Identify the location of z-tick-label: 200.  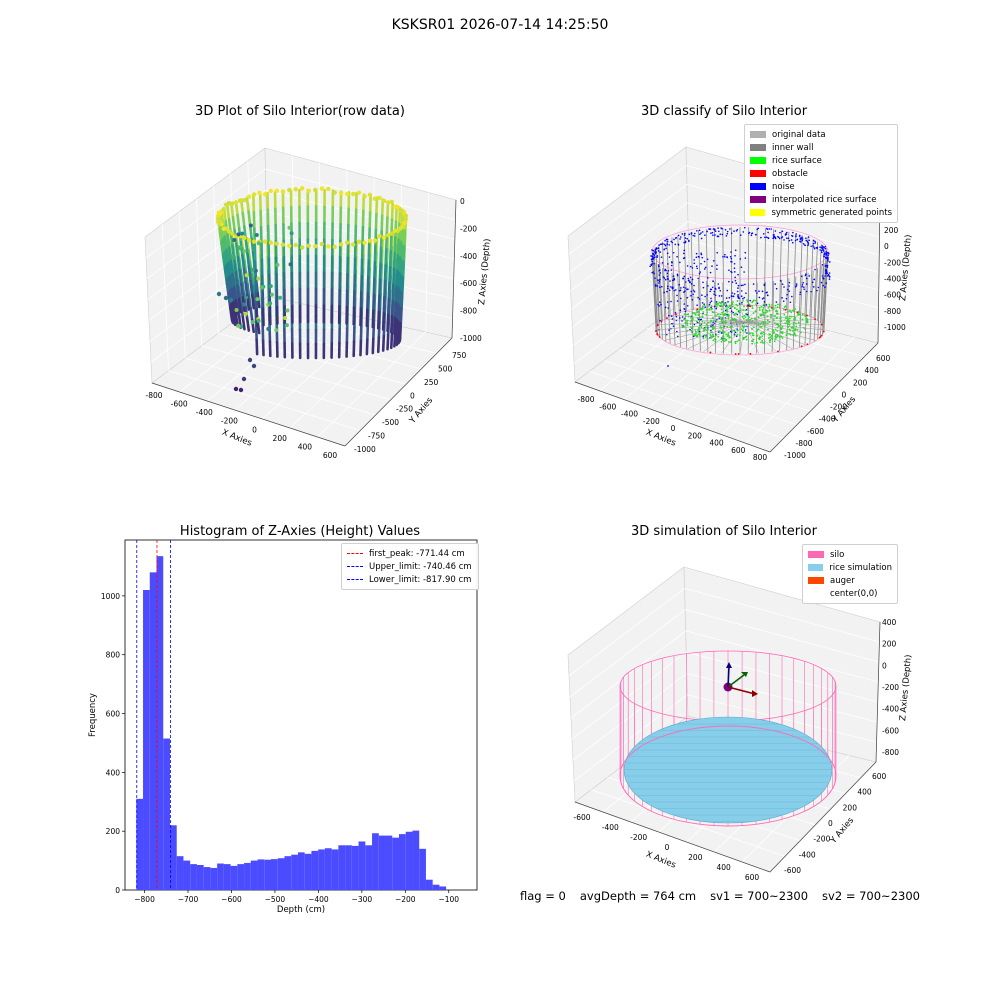
(889, 644).